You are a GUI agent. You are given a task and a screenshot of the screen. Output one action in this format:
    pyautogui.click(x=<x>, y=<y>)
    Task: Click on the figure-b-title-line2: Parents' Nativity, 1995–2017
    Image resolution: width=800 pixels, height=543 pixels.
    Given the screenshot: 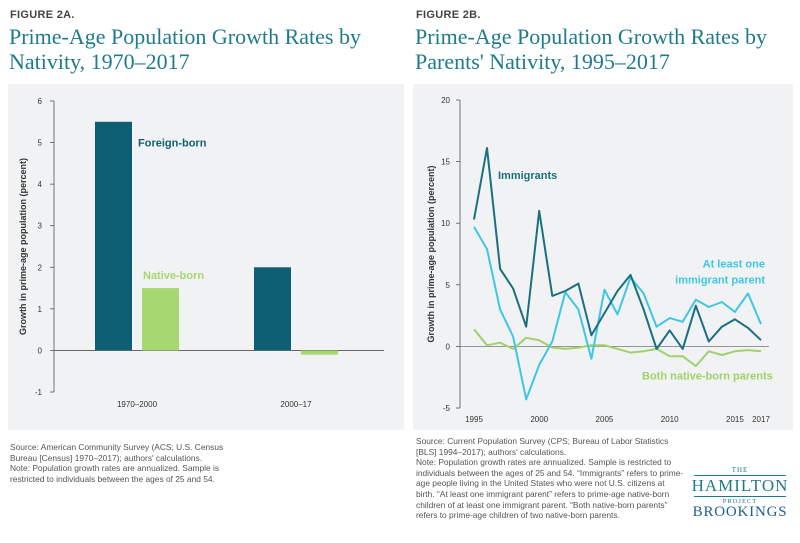 What is the action you would take?
    pyautogui.click(x=542, y=61)
    